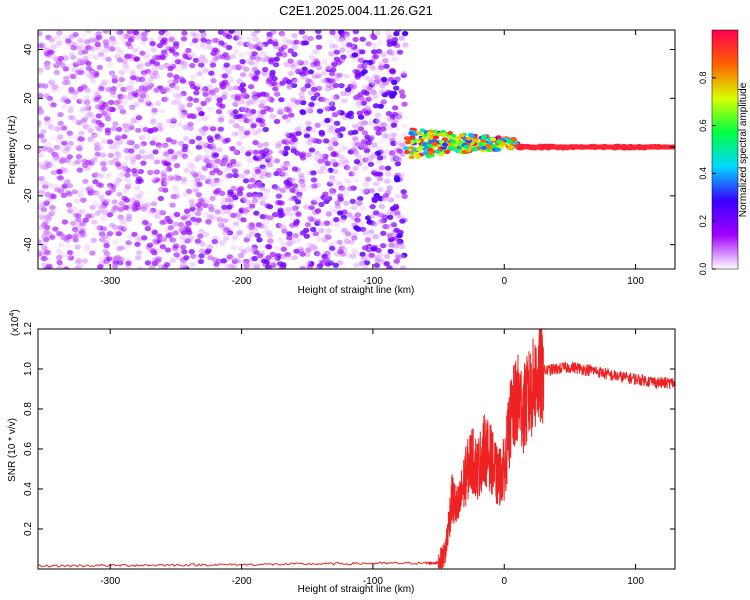 This screenshot has height=600, width=750. What do you see at coordinates (242, 581) in the screenshot?
I see `x-tick-label: -200` at bounding box center [242, 581].